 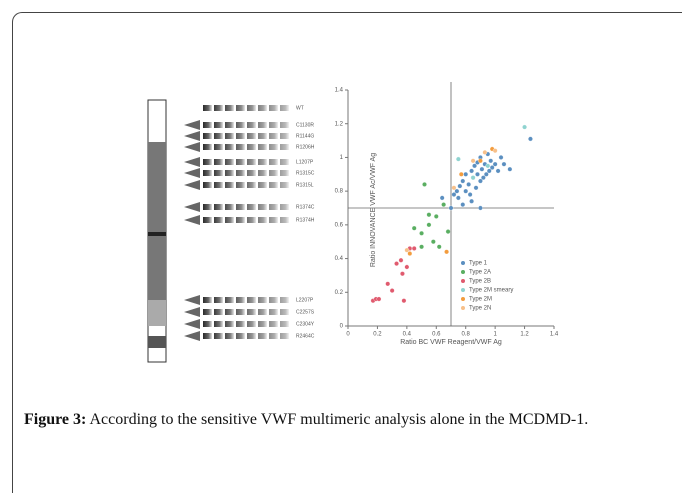 I want to click on y-axis-label: Ratio INNOVANCE VWF Ac/VWF Ag, so click(x=373, y=210).